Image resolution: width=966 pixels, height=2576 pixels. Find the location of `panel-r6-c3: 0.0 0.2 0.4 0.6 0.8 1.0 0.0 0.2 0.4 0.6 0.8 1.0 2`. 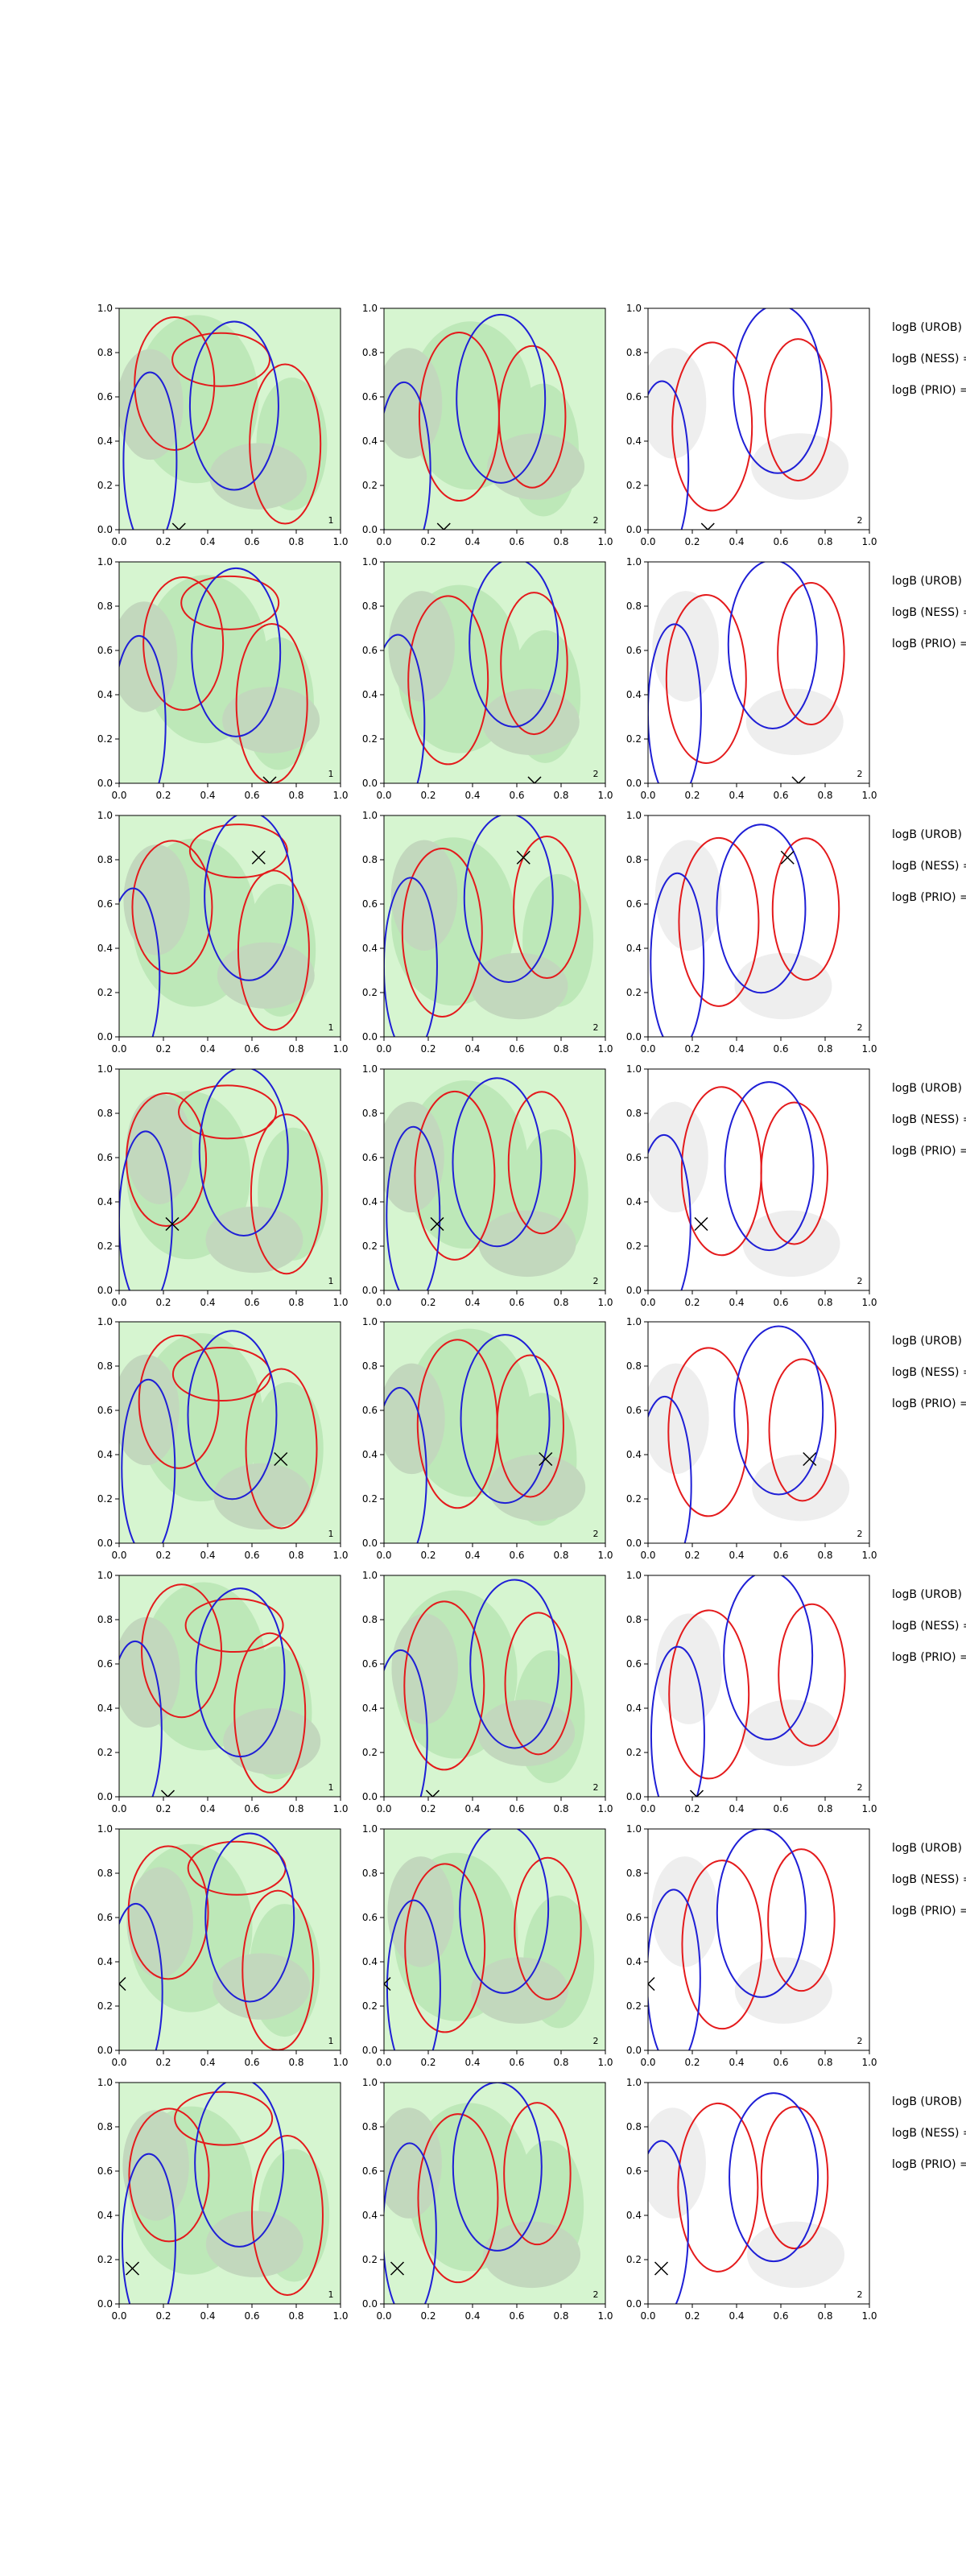

panel-r6-c3: 0.0 0.2 0.4 0.6 0.8 1.0 0.0 0.2 0.4 0.6 0.8 1.0 2 is located at coordinates (751, 1692).